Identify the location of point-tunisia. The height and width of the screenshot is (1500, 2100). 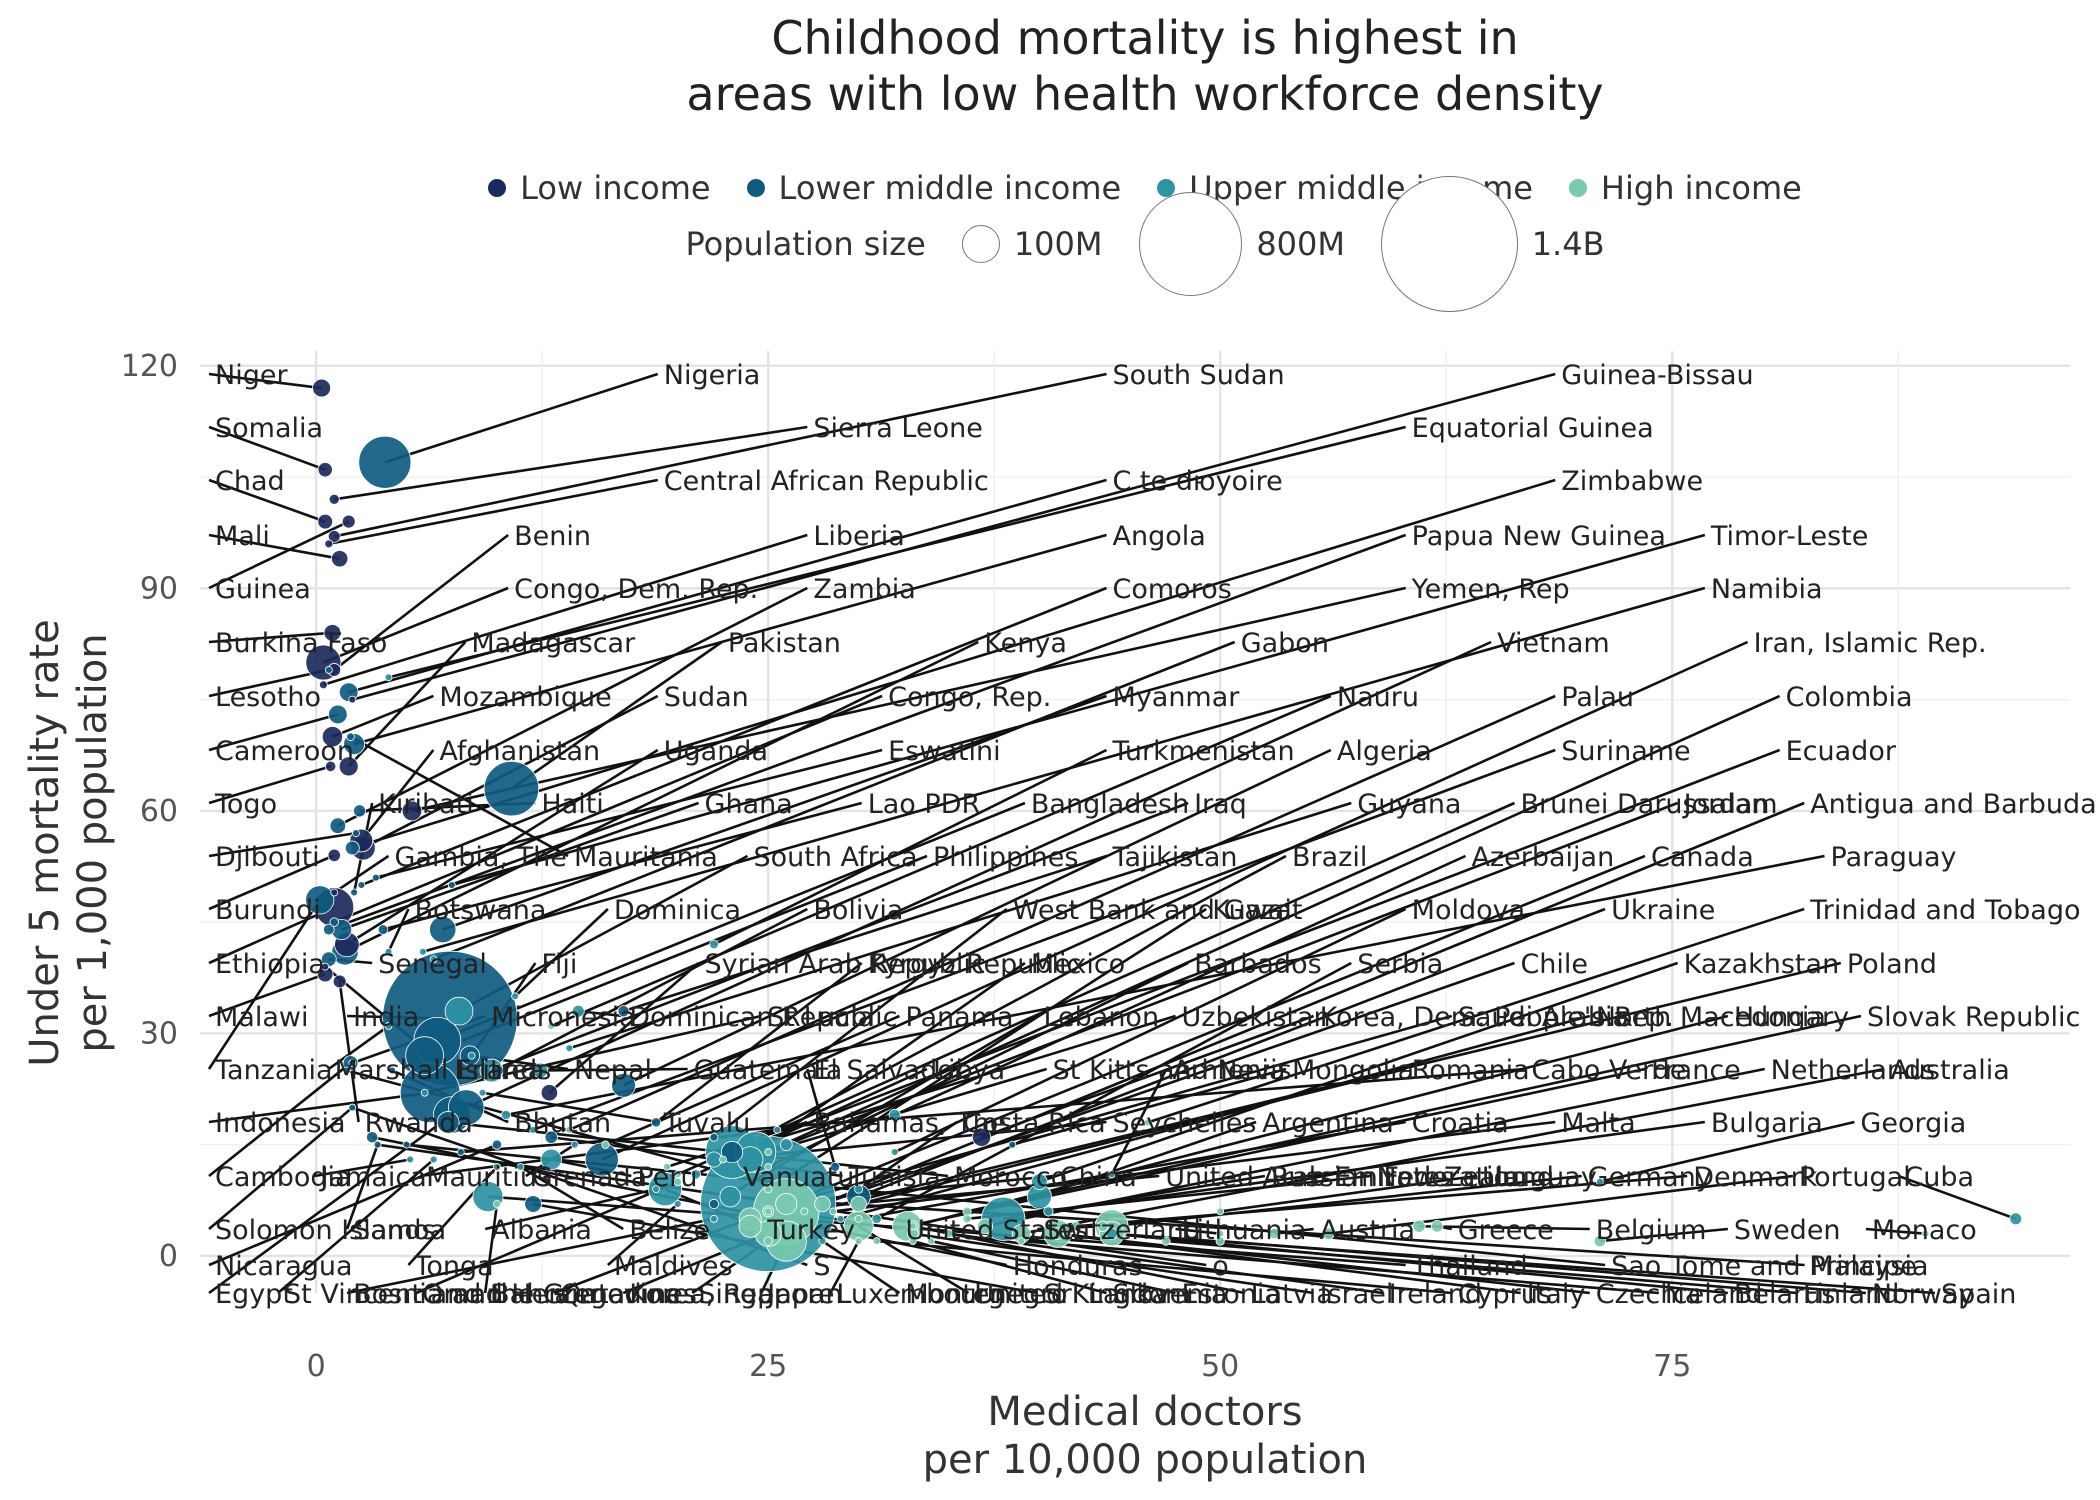
(551, 1137).